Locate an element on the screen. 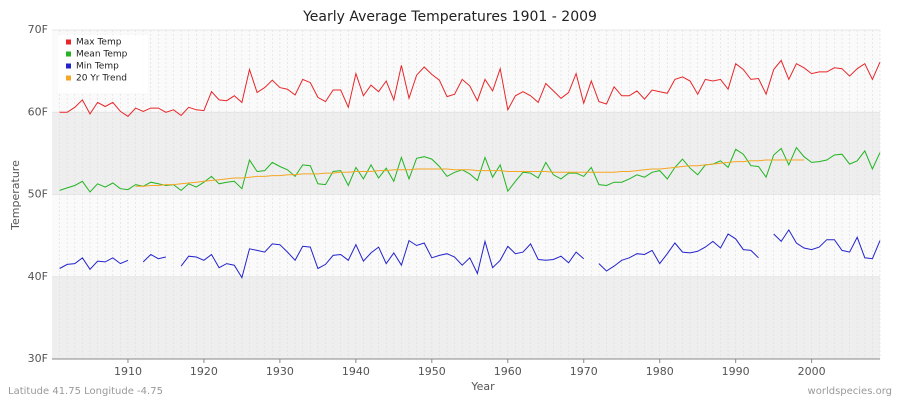  x-tick-label: 1910 is located at coordinates (128, 371).